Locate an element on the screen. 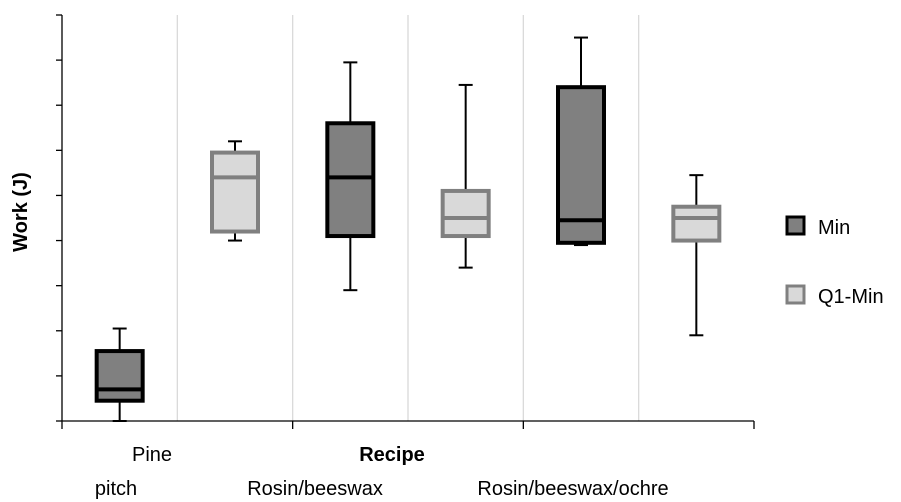 The width and height of the screenshot is (901, 502). y-axis-title: Work (J) is located at coordinates (21, 212).